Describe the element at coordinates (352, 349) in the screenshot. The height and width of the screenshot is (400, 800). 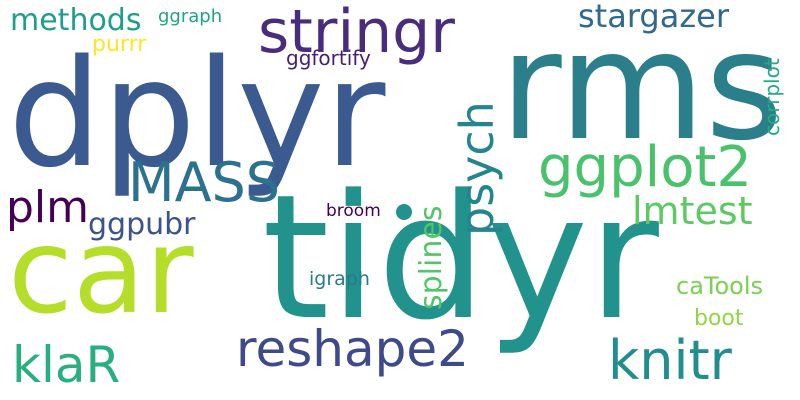
I see `word-reshape2: reshape2` at that location.